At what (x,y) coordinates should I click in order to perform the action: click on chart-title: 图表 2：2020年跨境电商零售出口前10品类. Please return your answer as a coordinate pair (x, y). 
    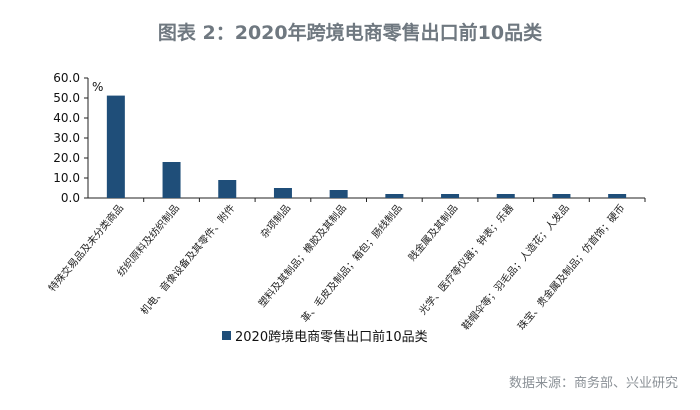
    Looking at the image, I should click on (350, 33).